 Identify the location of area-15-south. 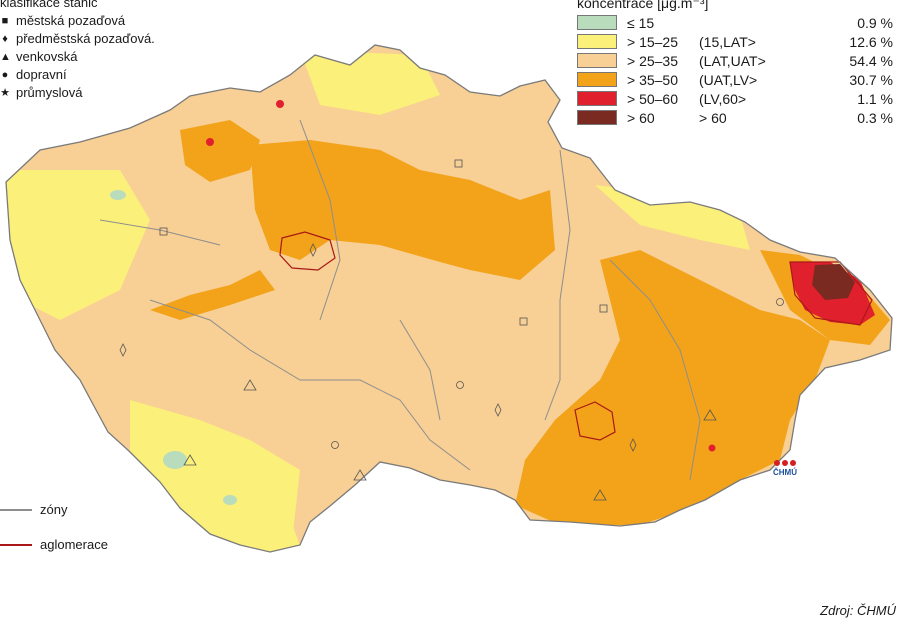
(230, 500).